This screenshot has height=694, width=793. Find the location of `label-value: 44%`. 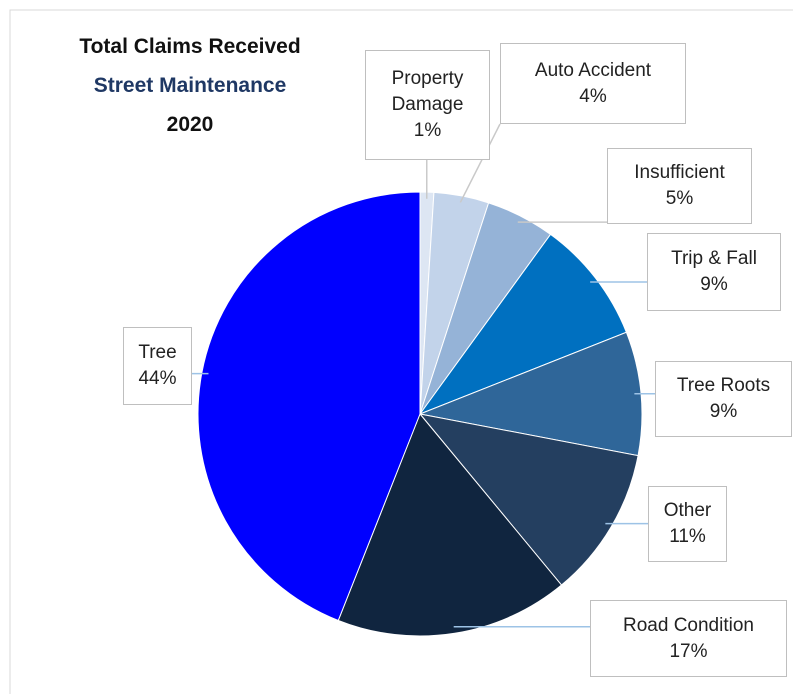

label-value: 44% is located at coordinates (157, 378).